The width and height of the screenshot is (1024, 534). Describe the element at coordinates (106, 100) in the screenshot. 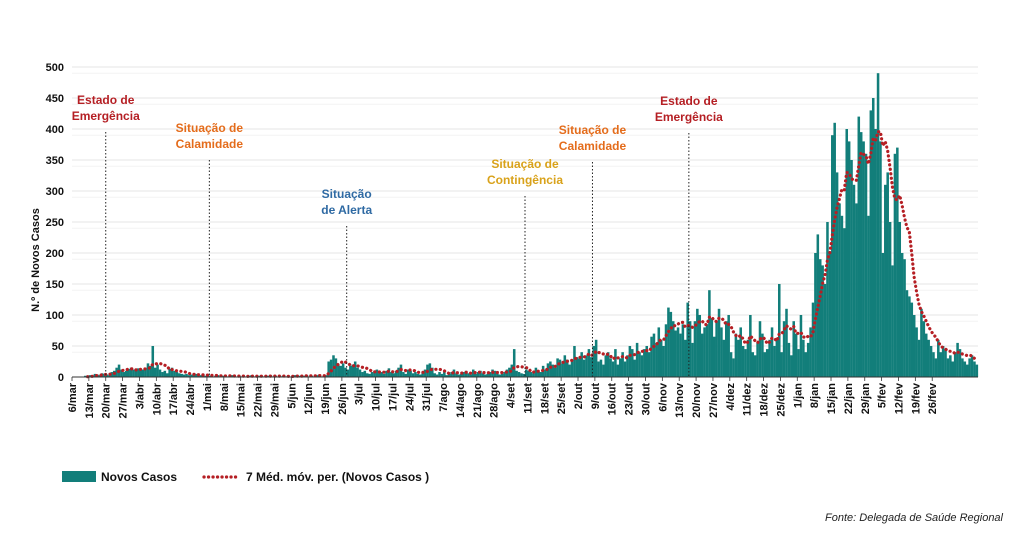

I see `annotation-label: Estado de` at that location.